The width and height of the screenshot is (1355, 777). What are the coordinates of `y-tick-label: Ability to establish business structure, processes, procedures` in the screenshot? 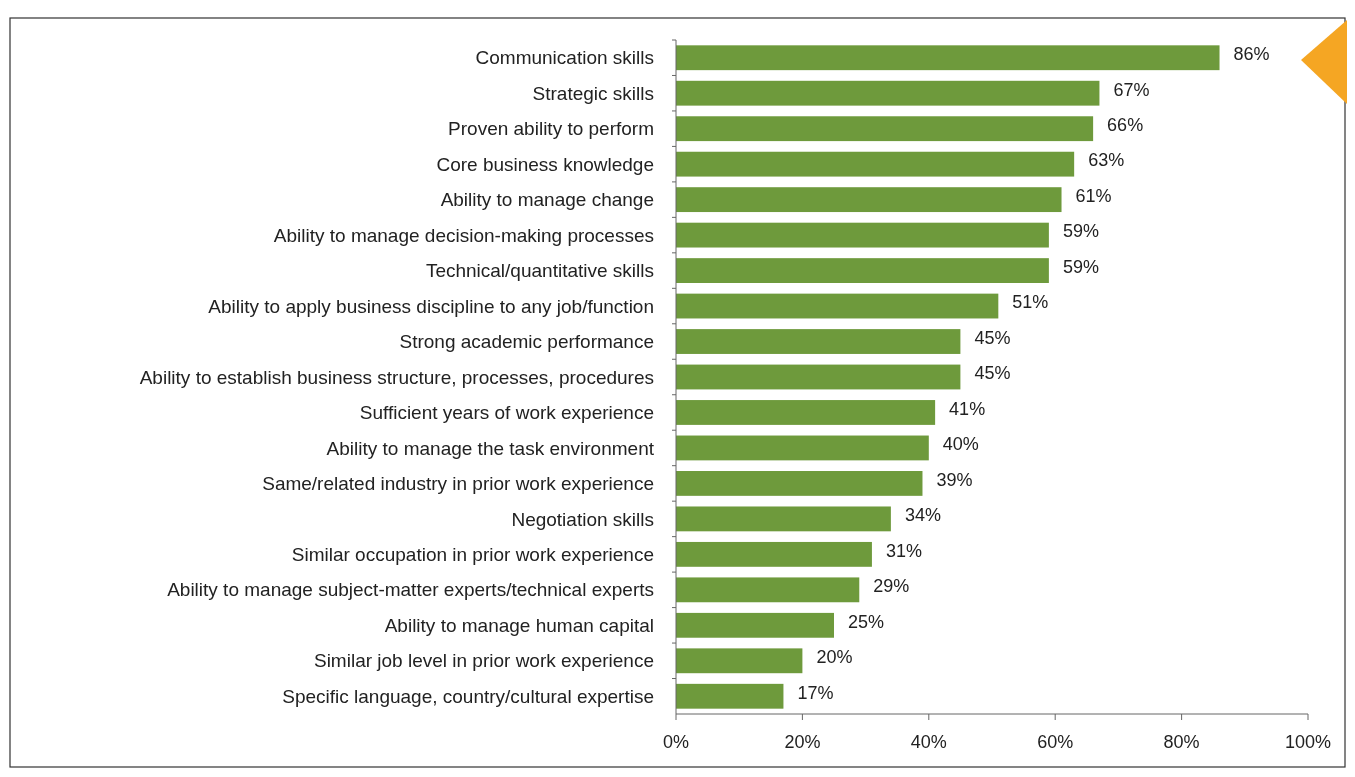 It's located at (396, 377).